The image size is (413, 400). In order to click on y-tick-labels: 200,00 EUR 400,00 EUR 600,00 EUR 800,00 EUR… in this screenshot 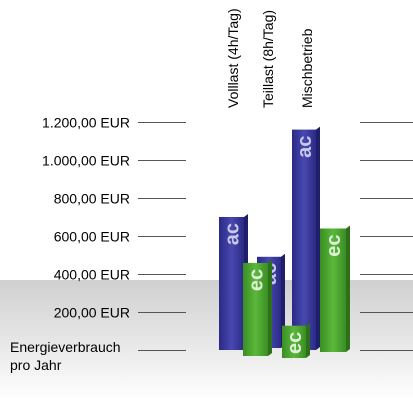, I will do `click(86, 218)`.